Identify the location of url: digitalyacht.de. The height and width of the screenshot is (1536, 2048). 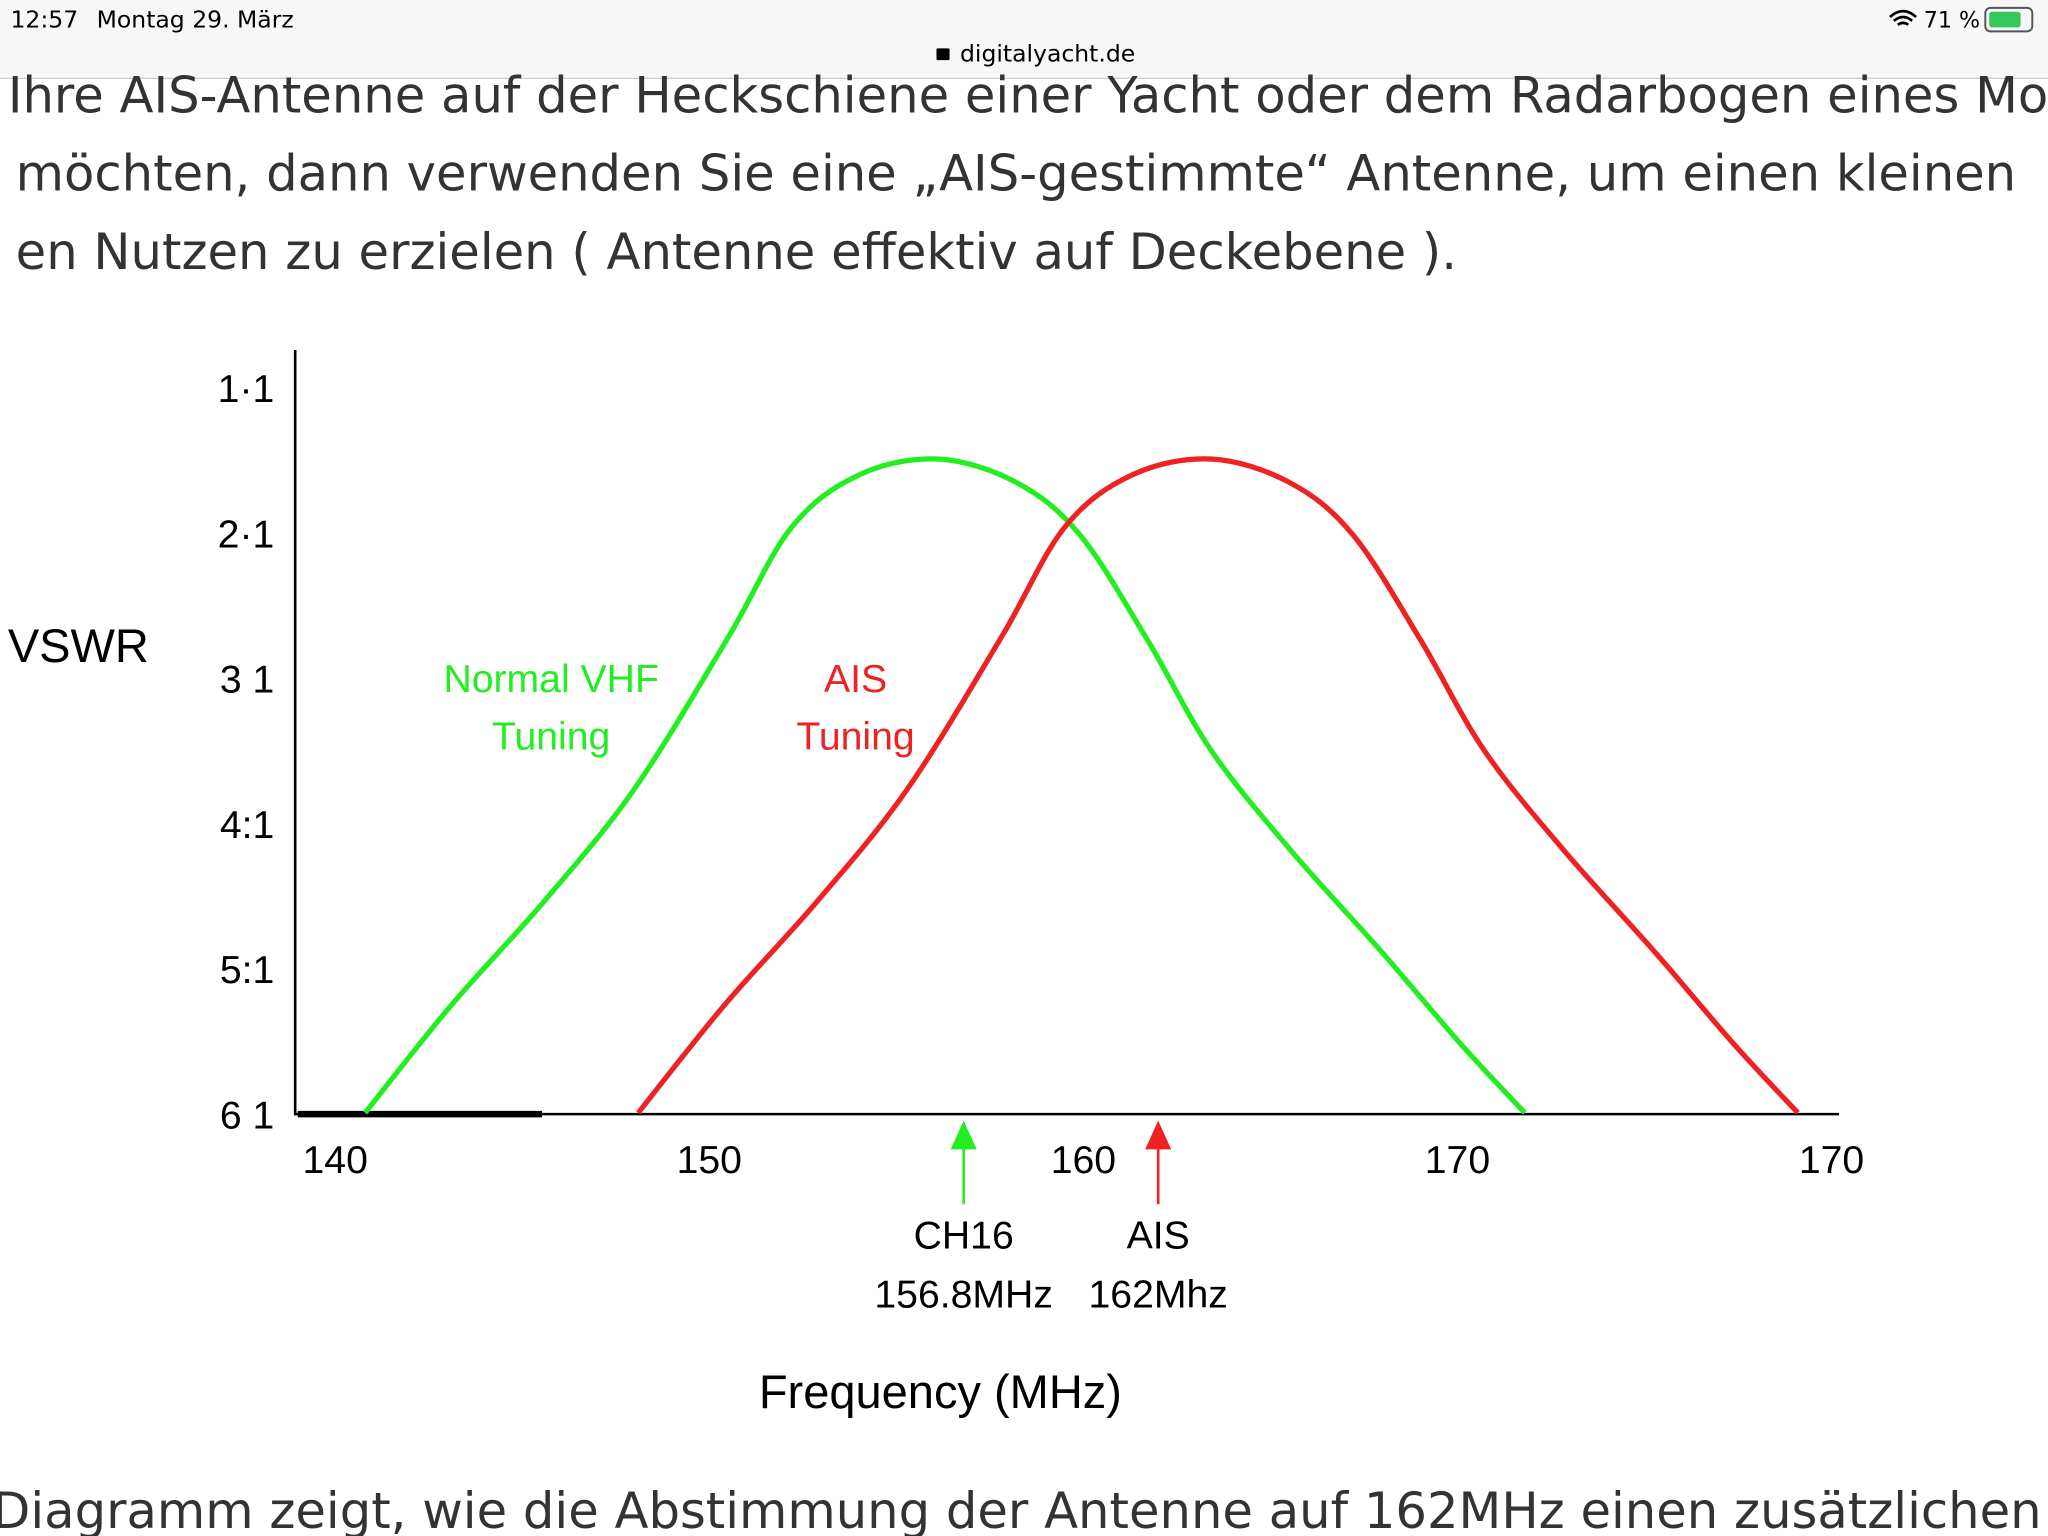
(1047, 53).